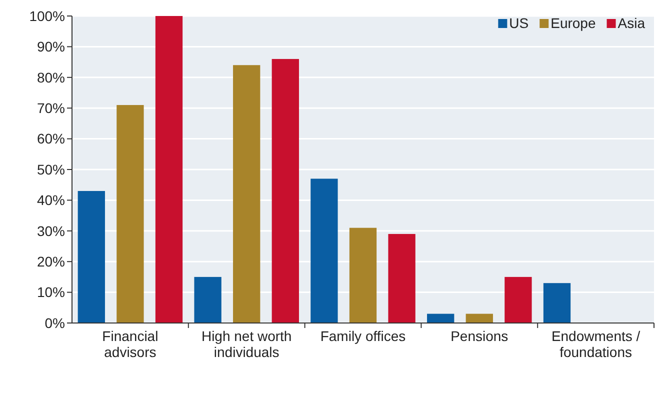 The image size is (658, 402). I want to click on x-tick-label: High net worth individuals, so click(246, 344).